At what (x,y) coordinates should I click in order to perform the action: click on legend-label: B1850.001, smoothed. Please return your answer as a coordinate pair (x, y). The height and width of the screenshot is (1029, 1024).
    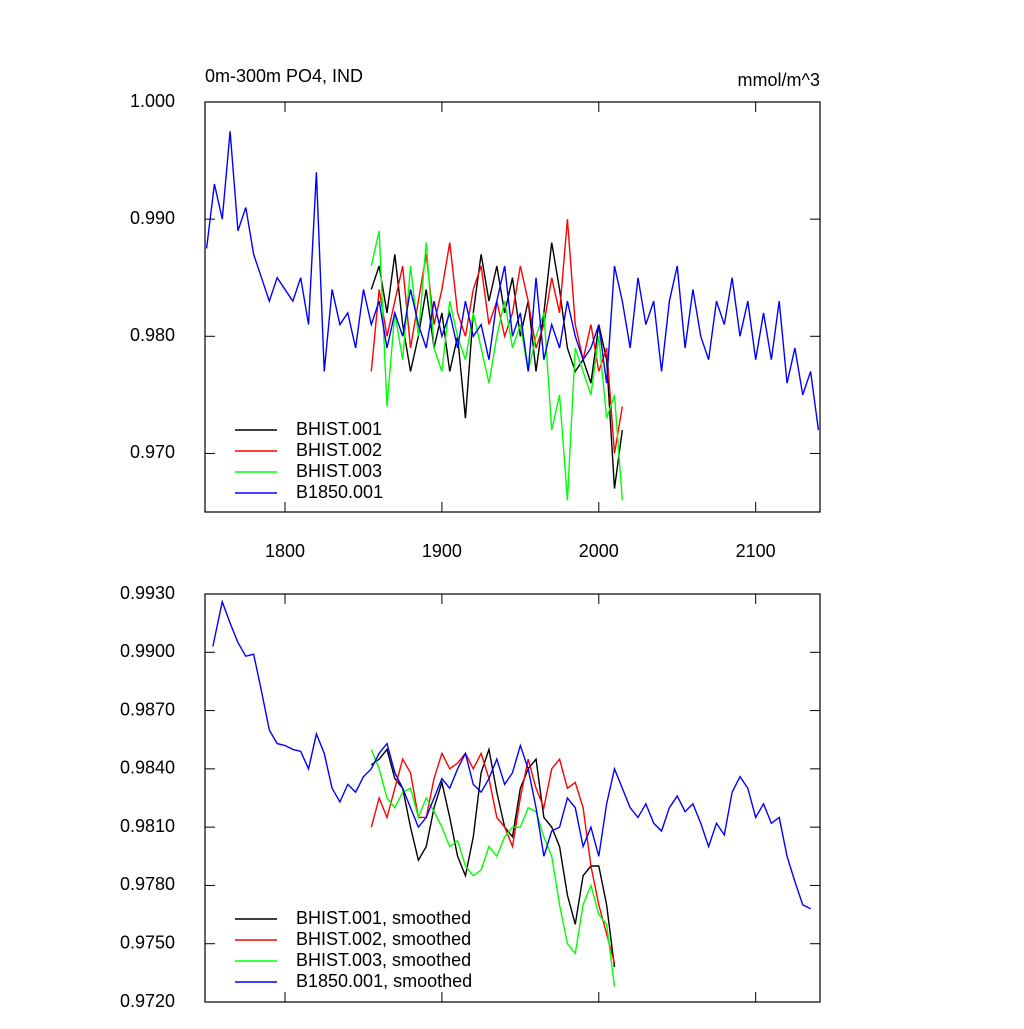
    Looking at the image, I should click on (384, 981).